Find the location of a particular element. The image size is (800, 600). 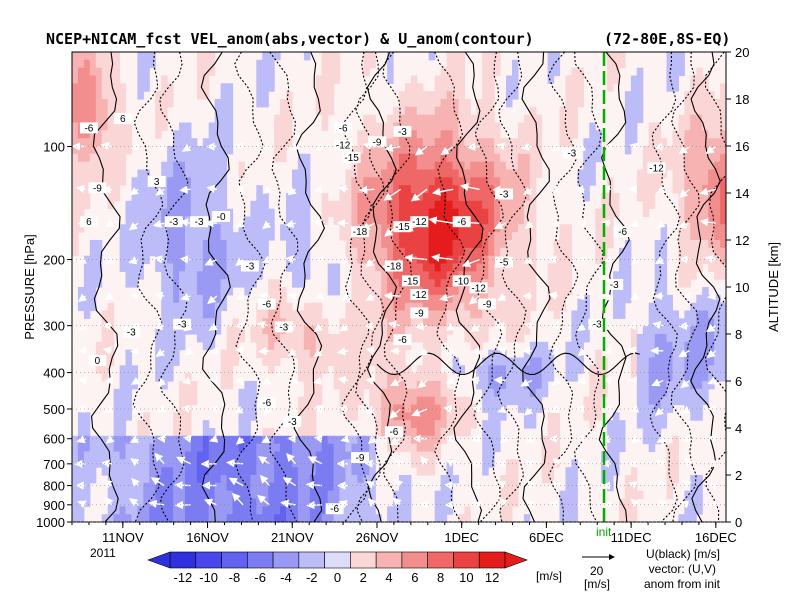

contour-label-bg is located at coordinates (419, 294).